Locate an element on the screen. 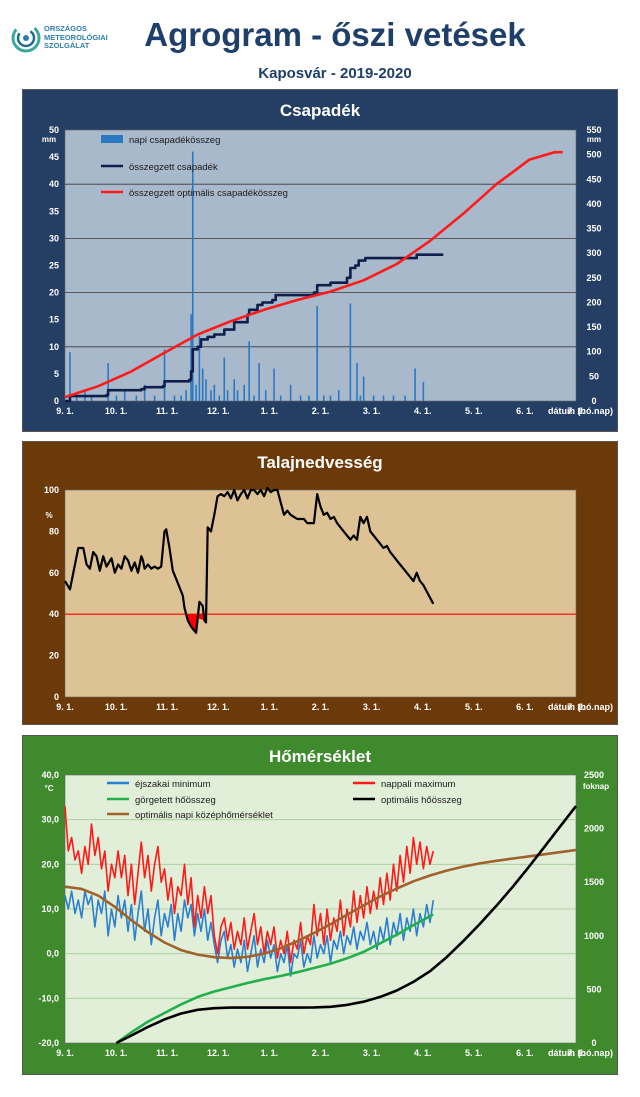  y2-tick-label: 450 is located at coordinates (593, 179).